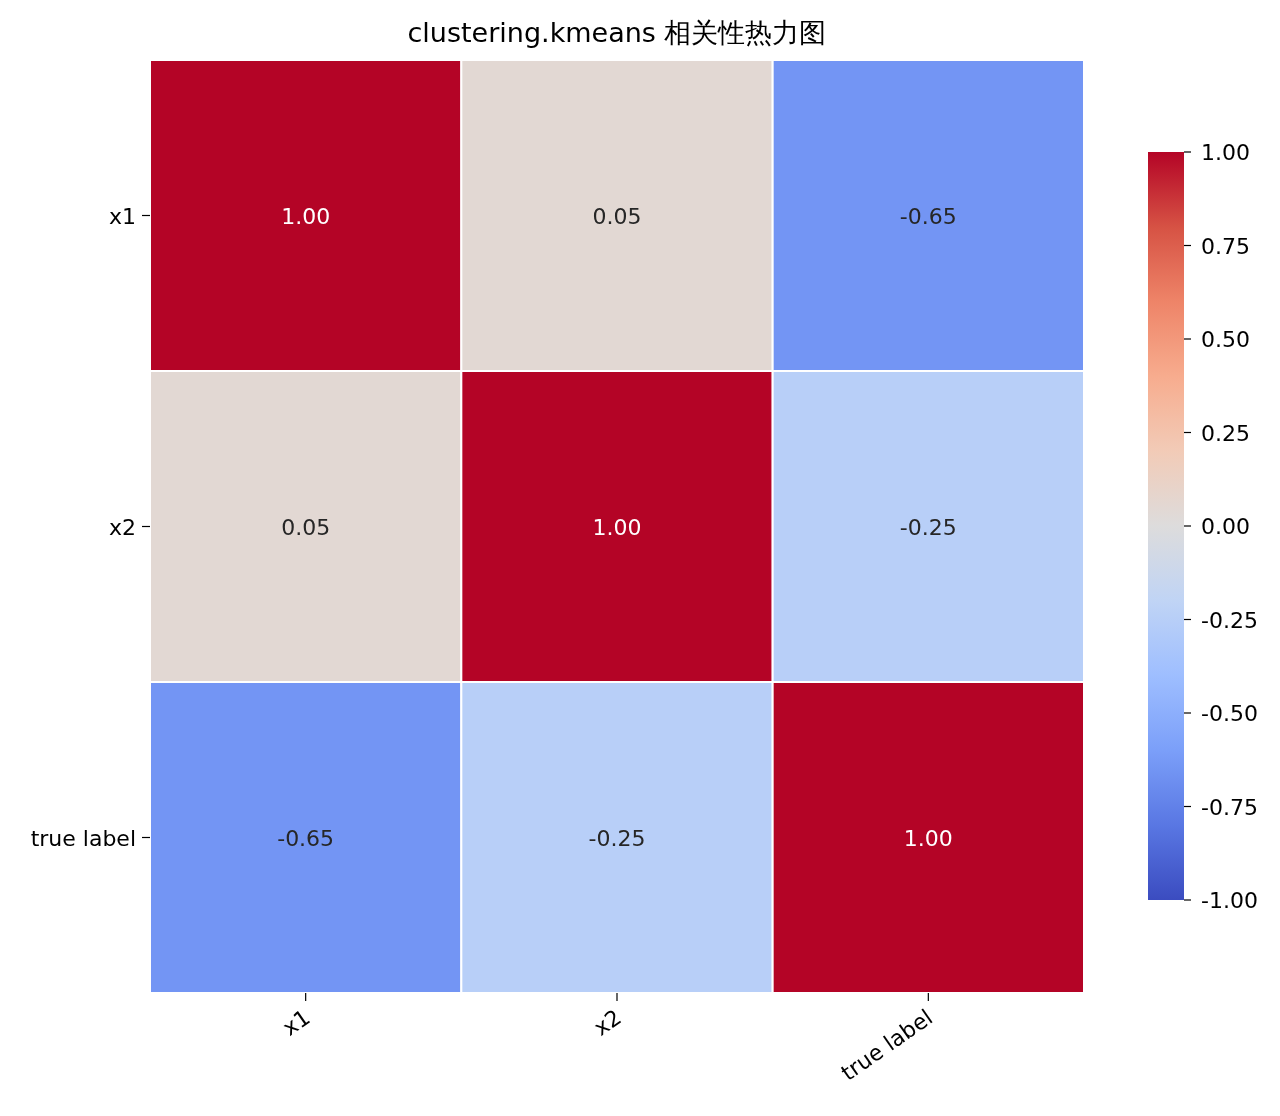  What do you see at coordinates (122, 216) in the screenshot?
I see `y-tick-label: x1` at bounding box center [122, 216].